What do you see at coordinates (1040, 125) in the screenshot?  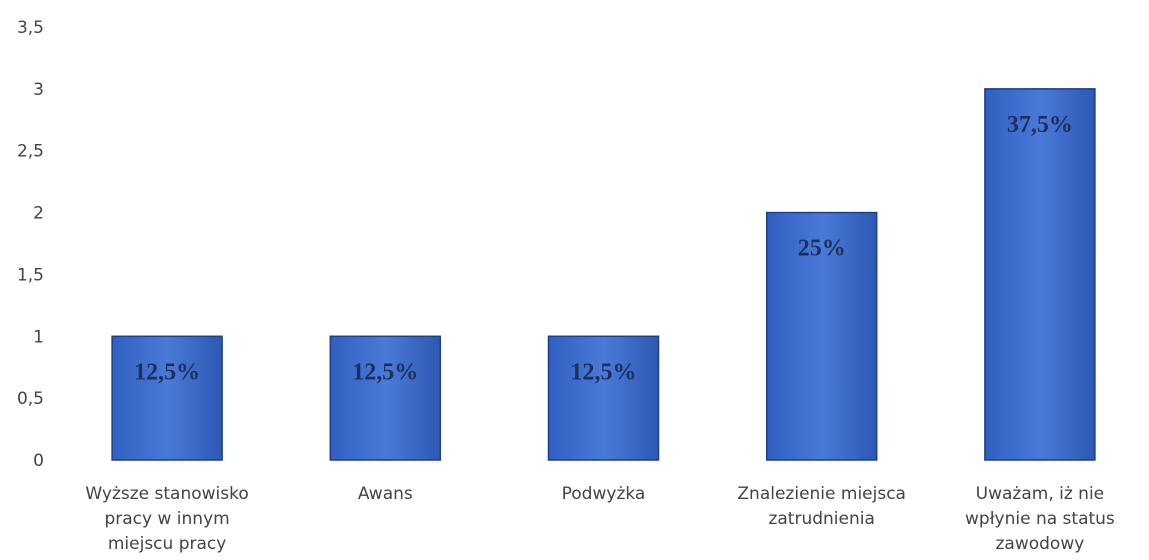 I see `data-label: 37,5%` at bounding box center [1040, 125].